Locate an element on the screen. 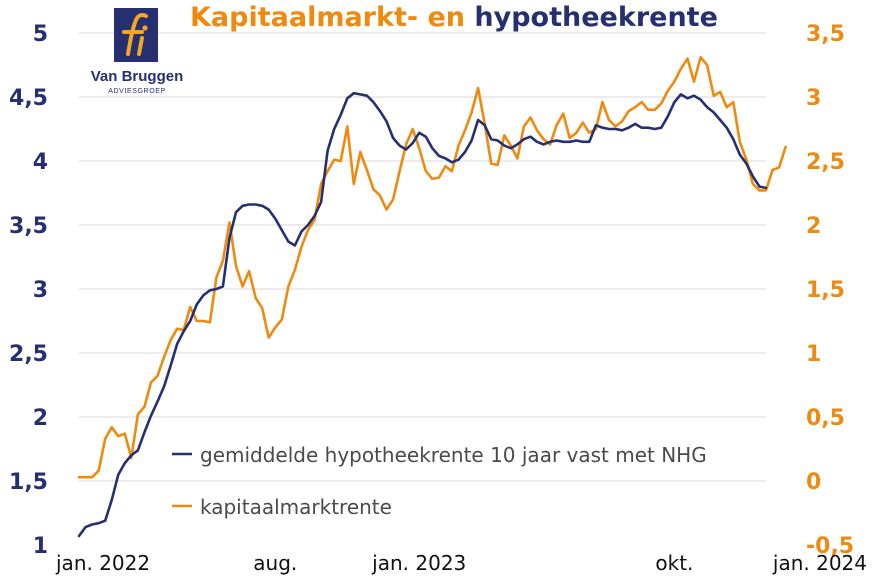 Image resolution: width=873 pixels, height=578 pixels. right-tick-label: 1,5 is located at coordinates (825, 290).